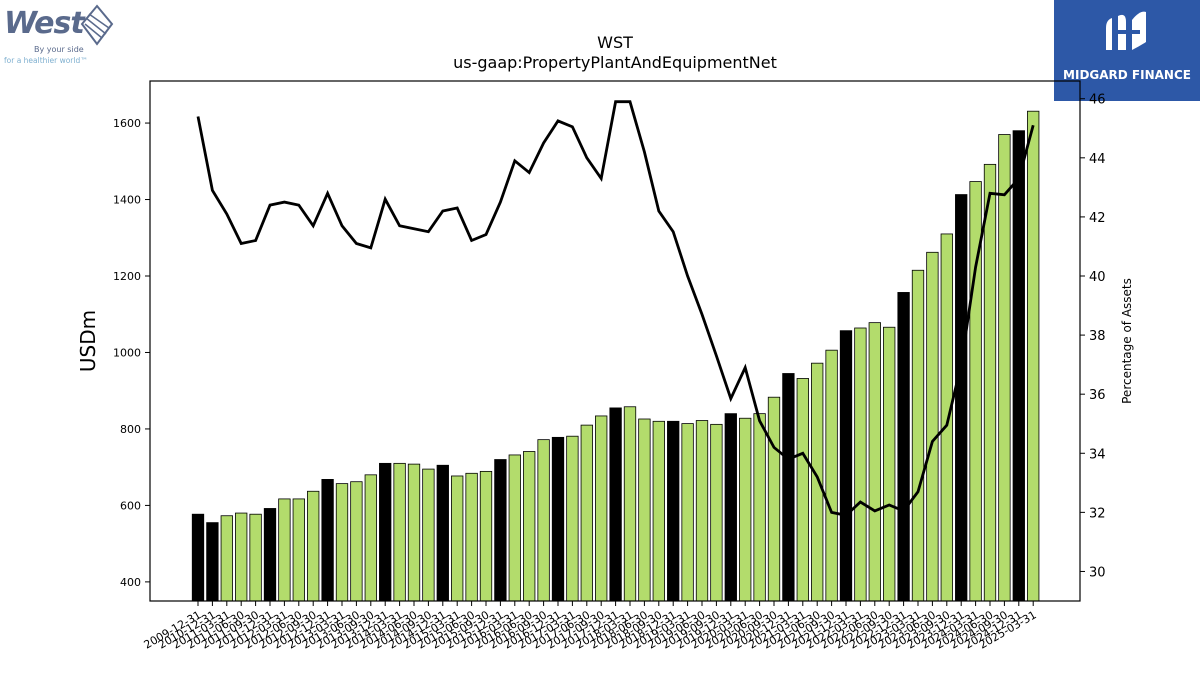  I want to click on right-axis: 30 32 34 36 38 40 42 44 46, so click(1093, 336).